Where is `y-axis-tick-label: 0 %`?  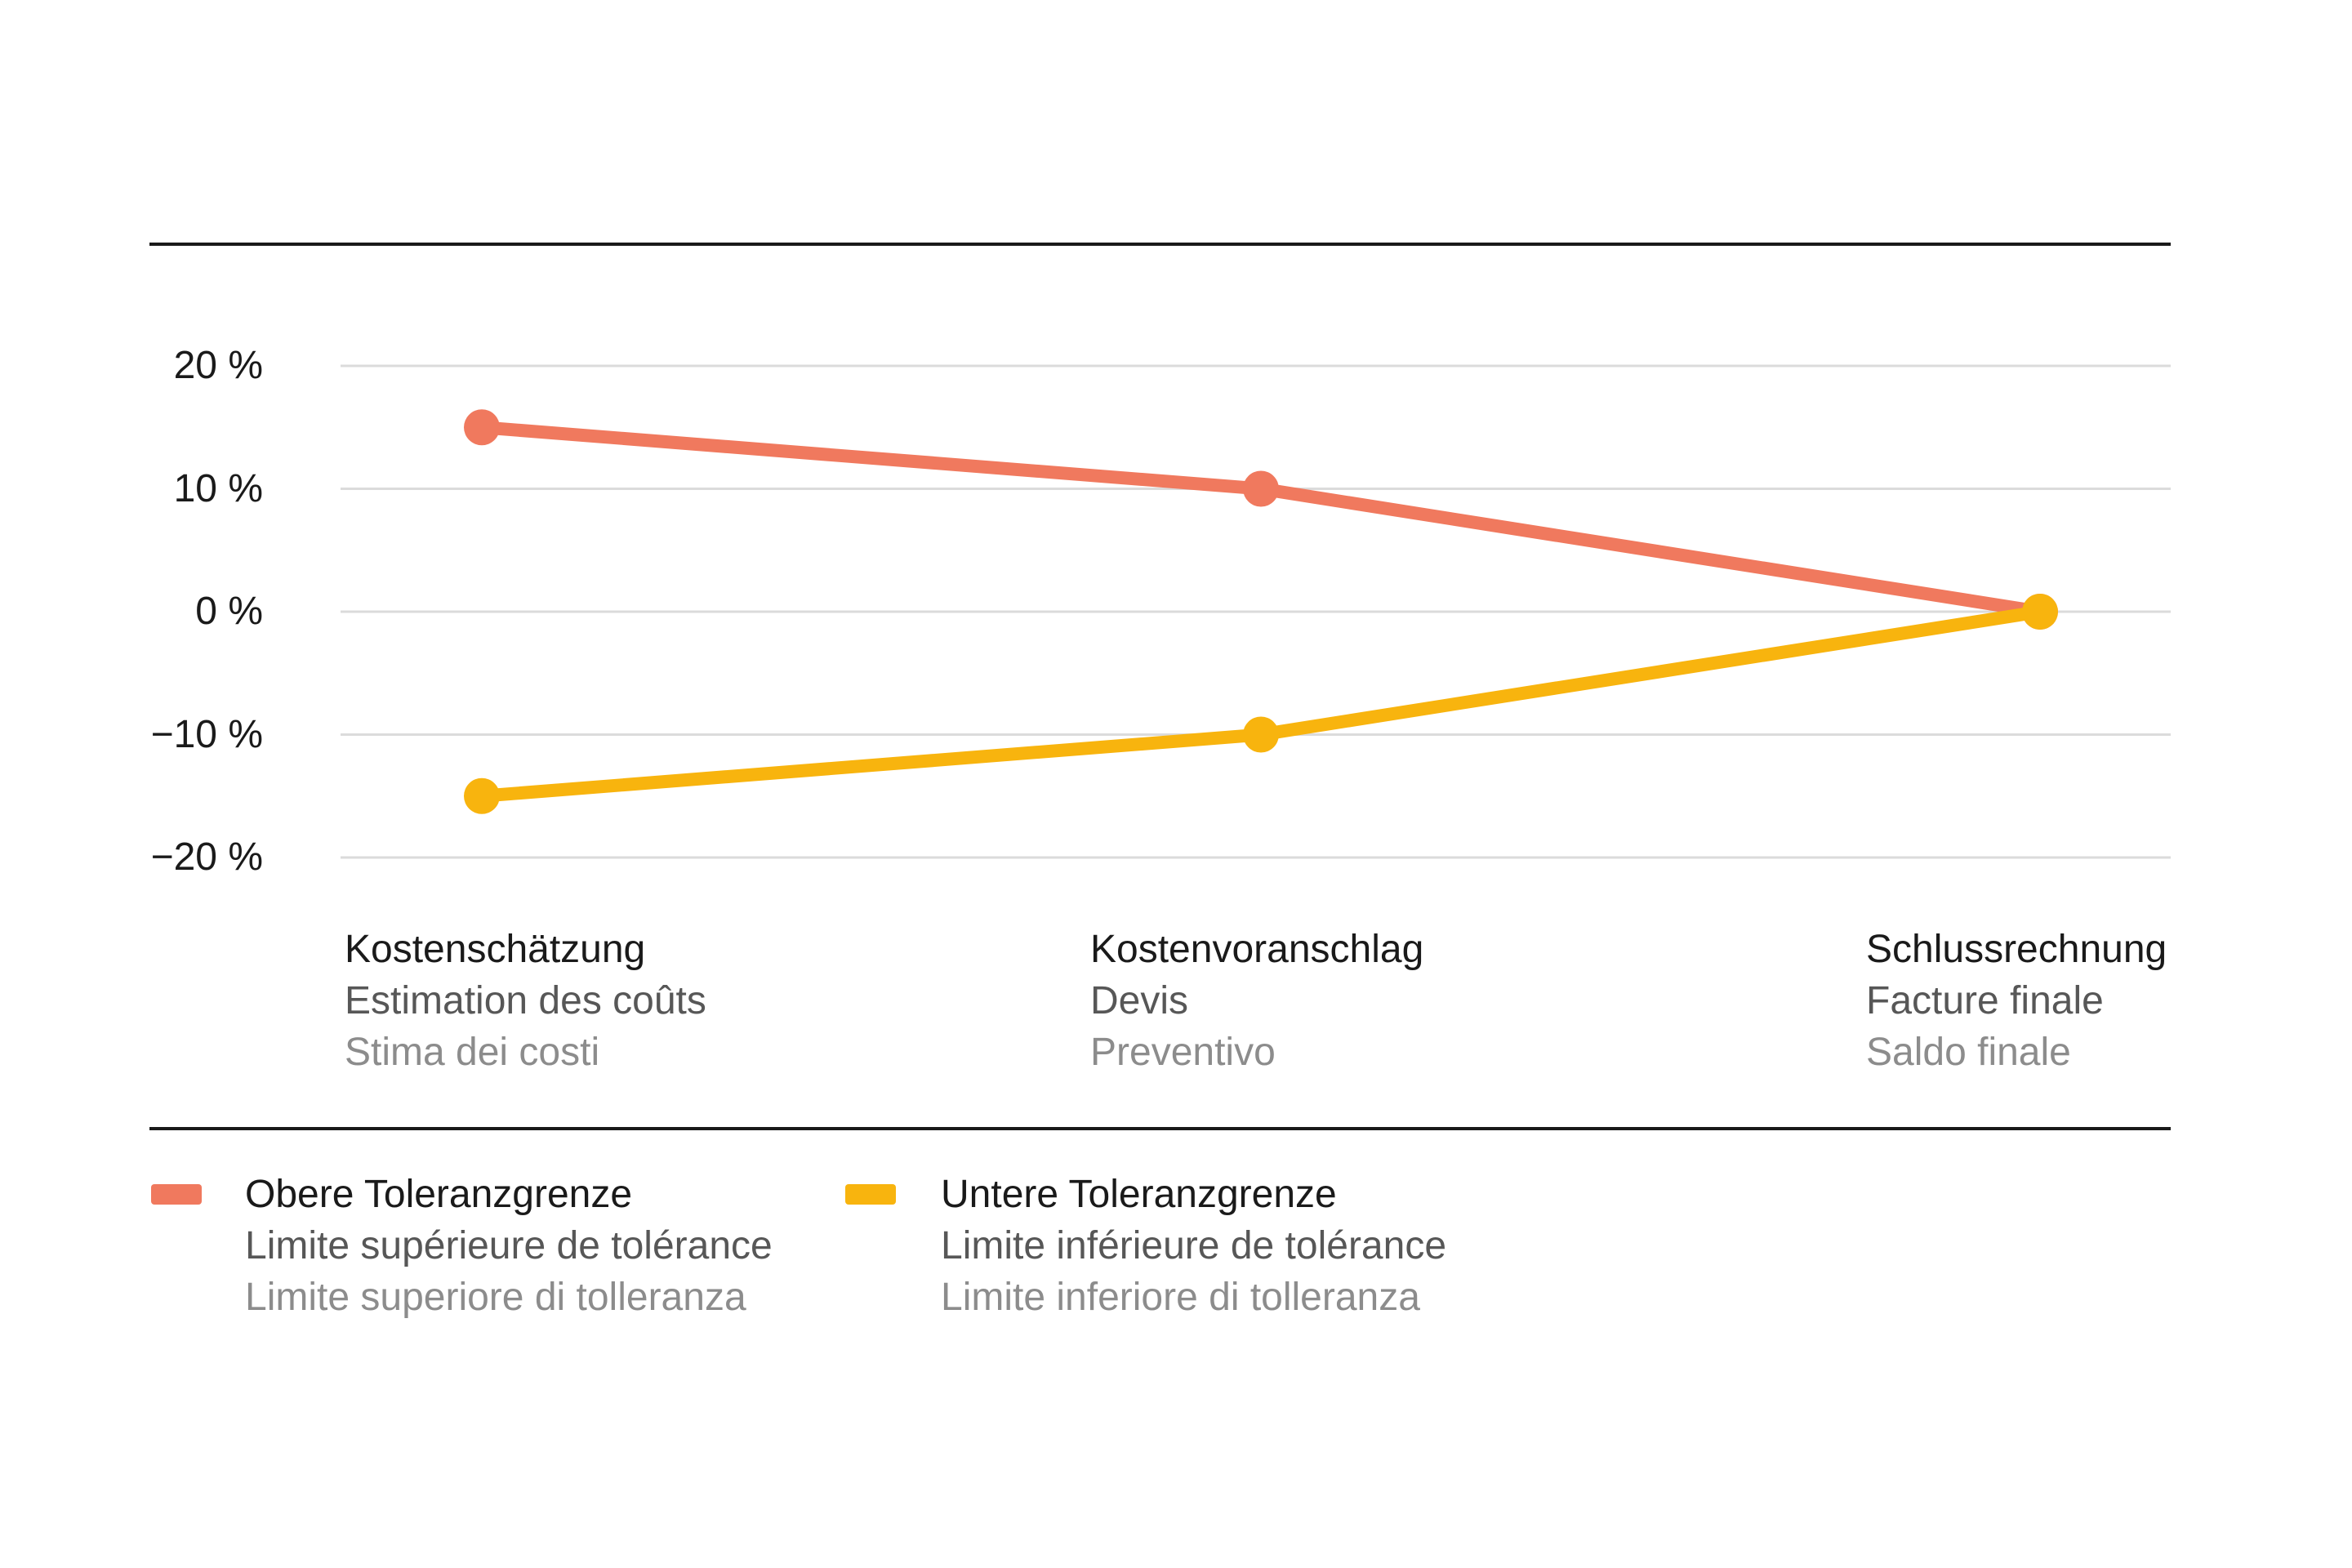 y-axis-tick-label: 0 % is located at coordinates (229, 611).